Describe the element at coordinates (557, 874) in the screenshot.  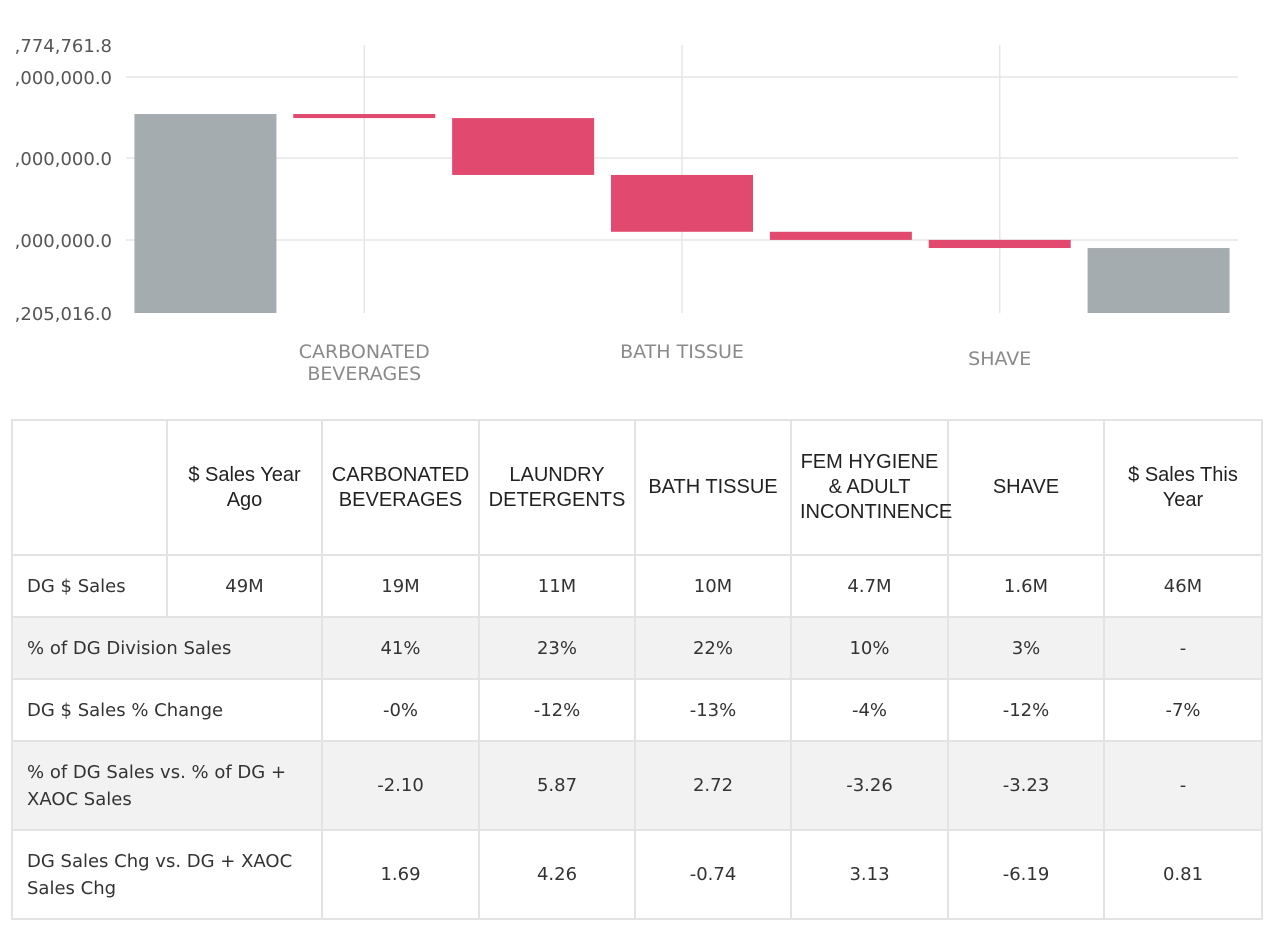
I see `table-cell: 4.26` at that location.